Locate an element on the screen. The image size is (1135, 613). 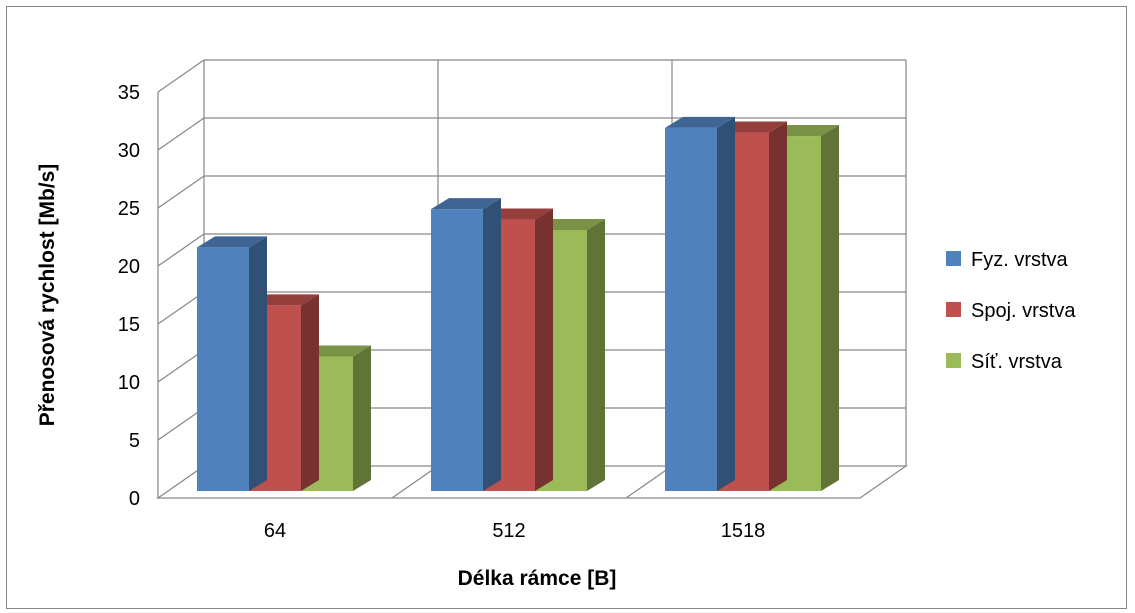
y-tick-label: 35 is located at coordinates (129, 93).